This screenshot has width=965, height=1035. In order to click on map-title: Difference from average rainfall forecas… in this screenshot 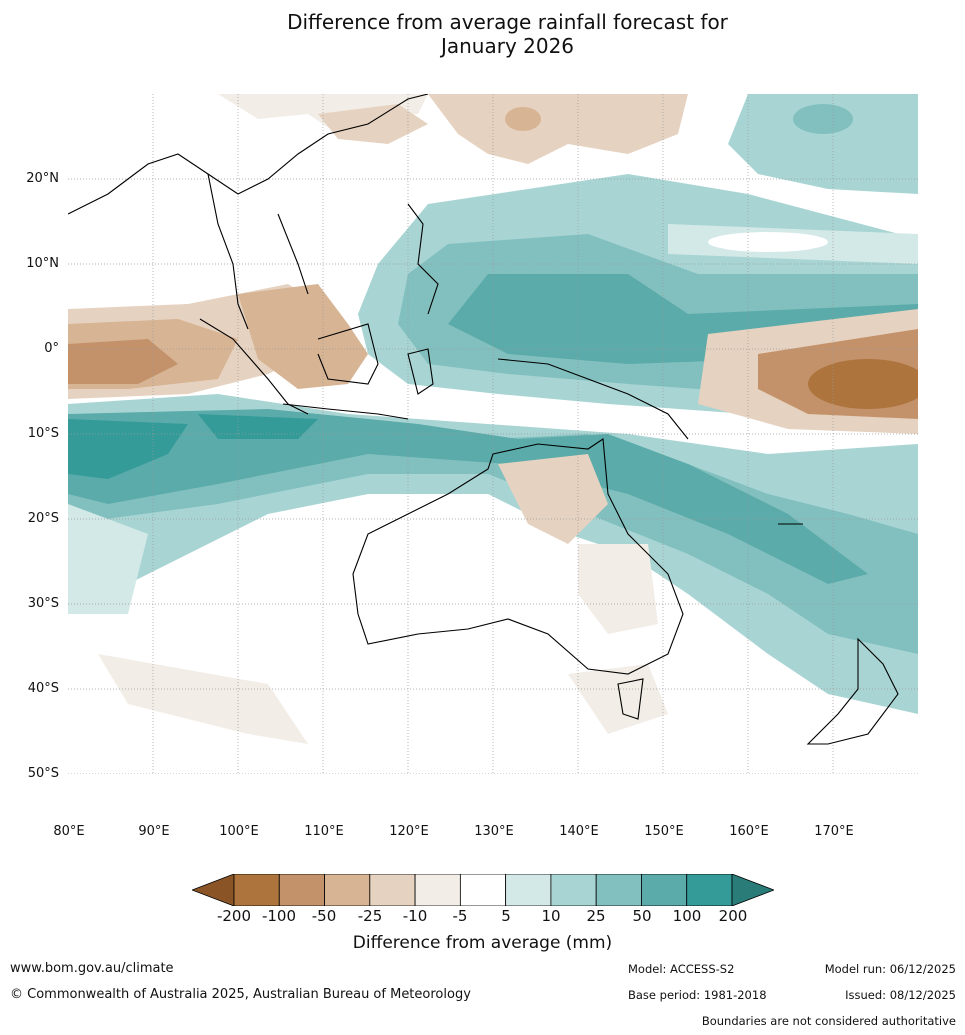, I will do `click(482, 34)`.